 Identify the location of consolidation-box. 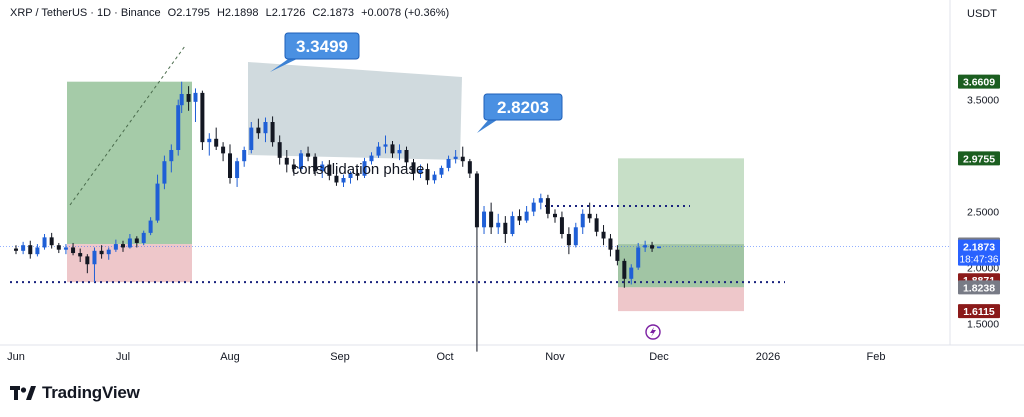
(355, 111).